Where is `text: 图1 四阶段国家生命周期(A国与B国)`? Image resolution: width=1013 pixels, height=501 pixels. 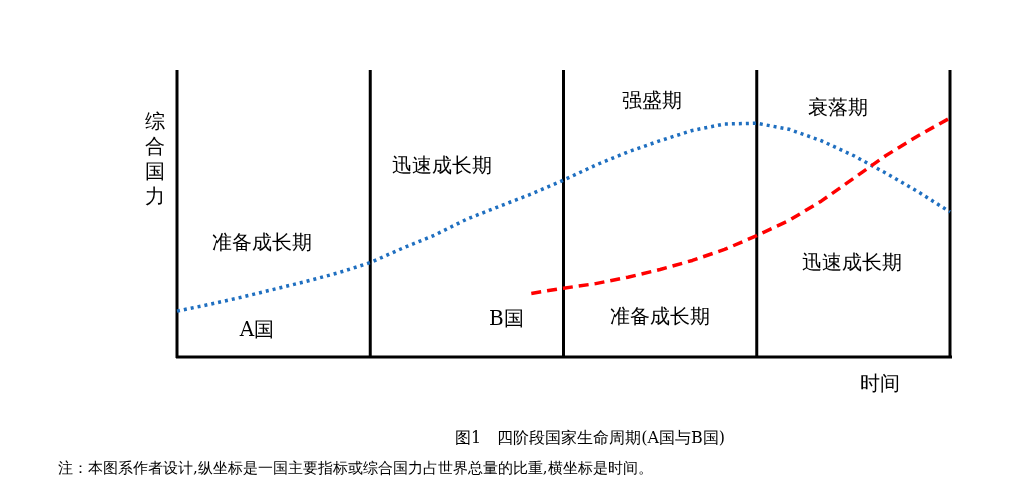 text: 图1 四阶段国家生命周期(A国与B国) is located at coordinates (590, 437).